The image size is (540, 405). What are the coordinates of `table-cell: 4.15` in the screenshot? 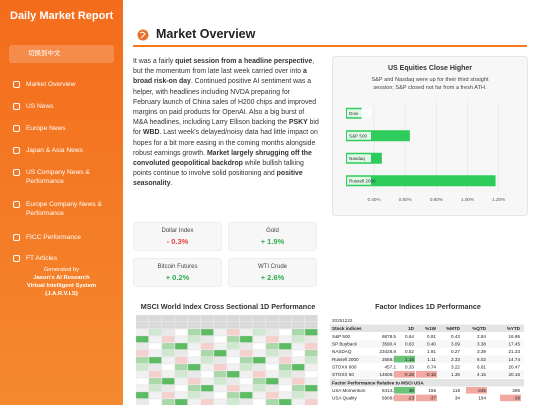 It's located at (481, 374).